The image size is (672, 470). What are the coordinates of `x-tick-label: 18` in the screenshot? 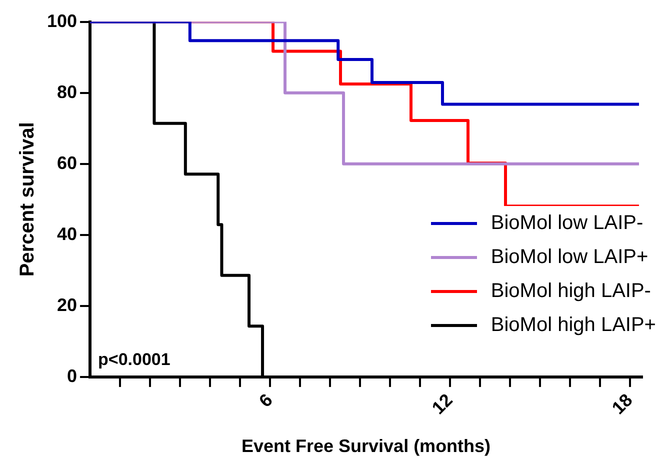 It's located at (622, 404).